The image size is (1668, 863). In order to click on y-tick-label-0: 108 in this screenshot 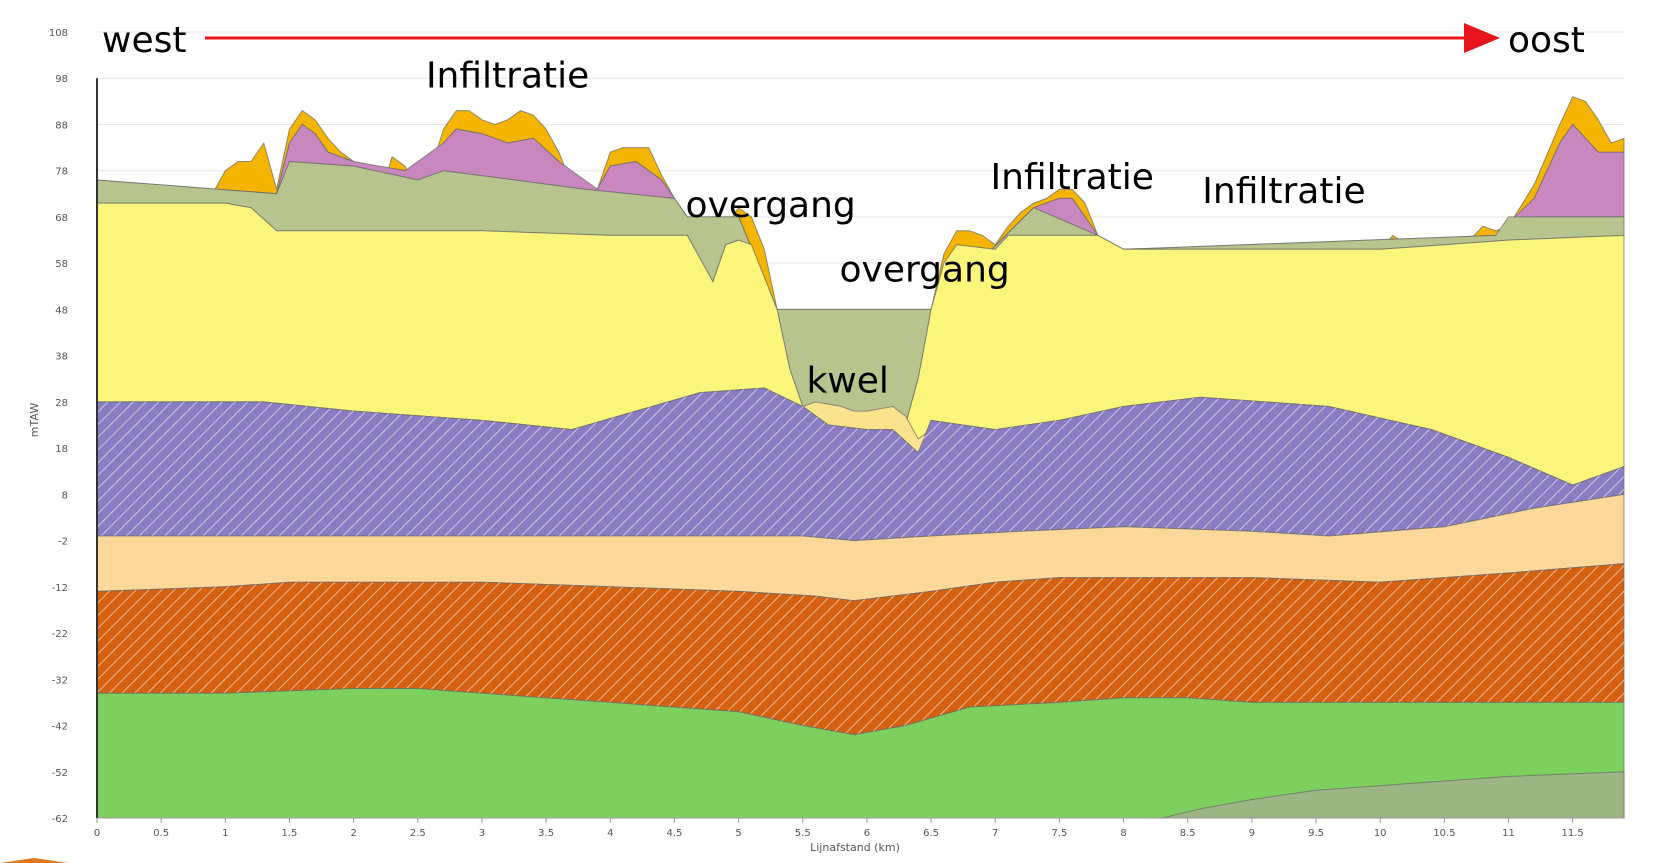, I will do `click(58, 33)`.